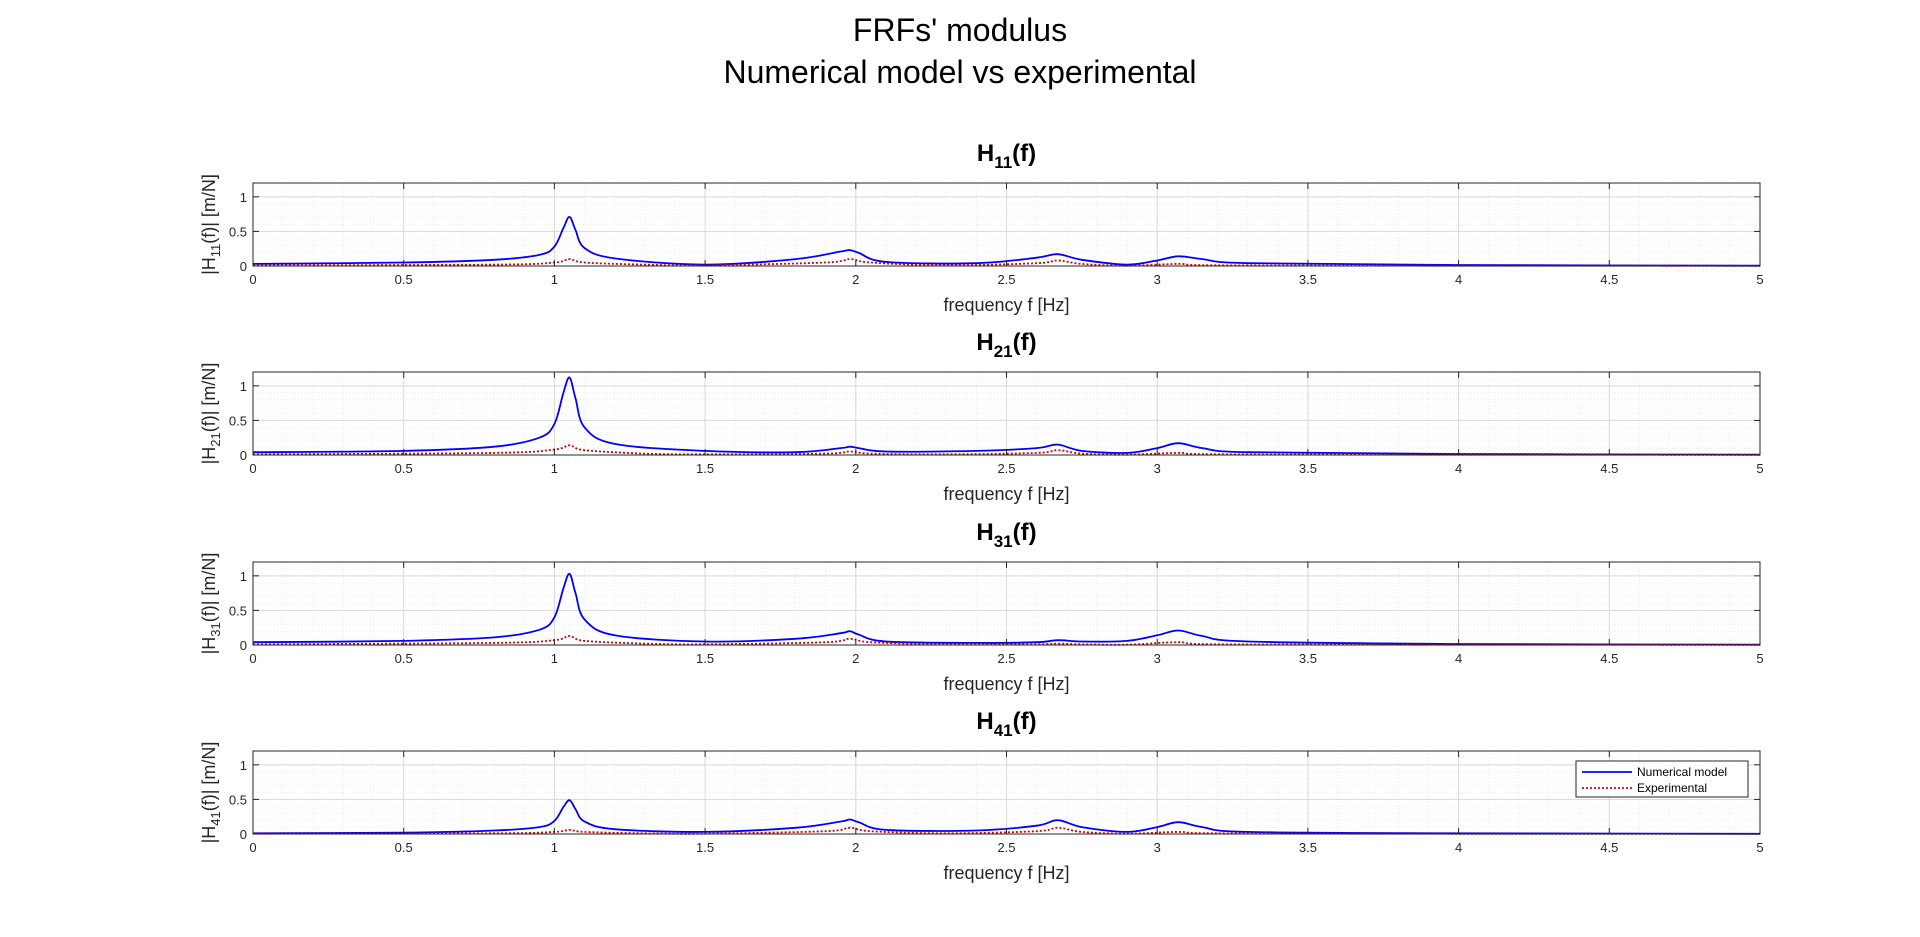 The width and height of the screenshot is (1920, 937). I want to click on legend-label-experimental: Experimental, so click(1672, 788).